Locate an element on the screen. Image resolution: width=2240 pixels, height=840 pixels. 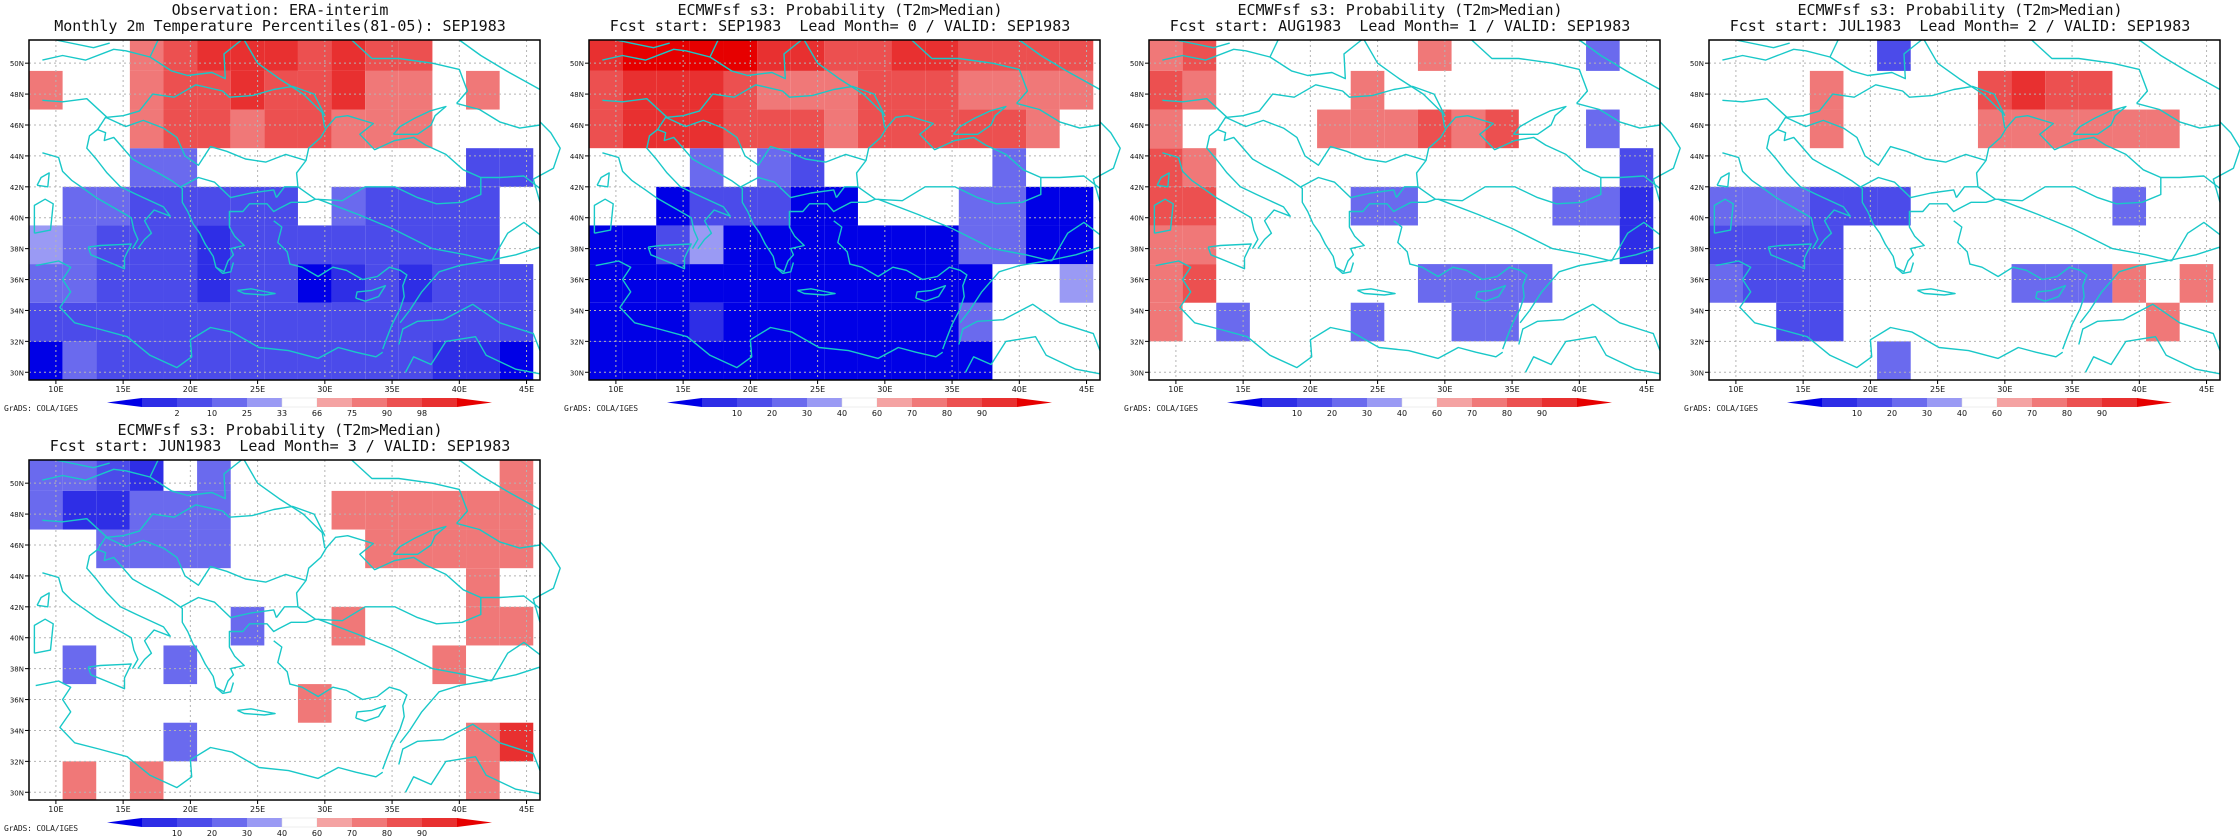
y-tick-label: 50N is located at coordinates (17, 484).